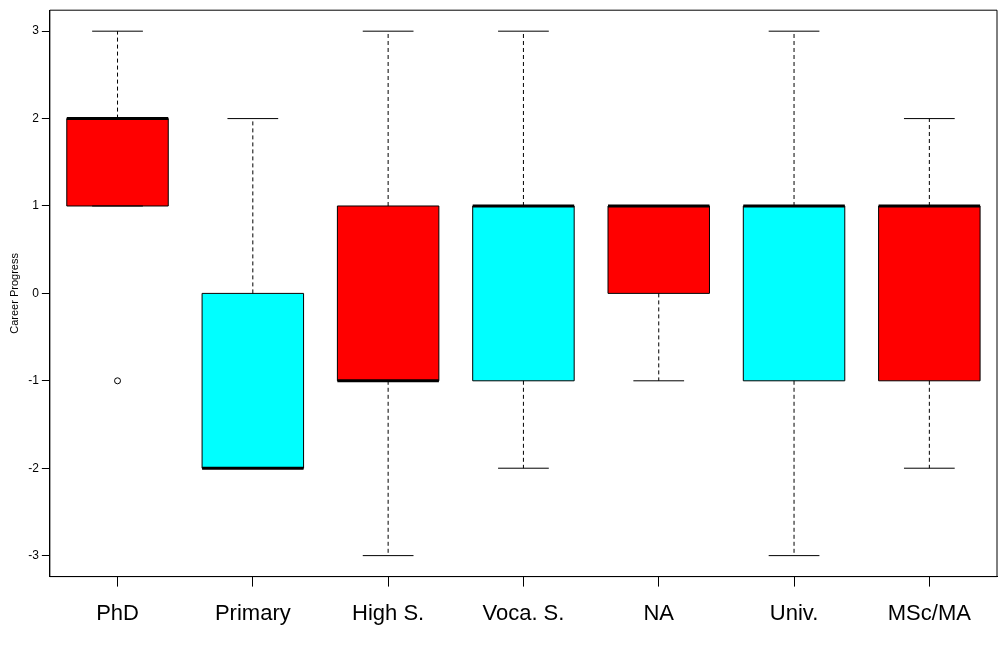 The height and width of the screenshot is (647, 1002). I want to click on y-tick-label: -1, so click(34, 380).